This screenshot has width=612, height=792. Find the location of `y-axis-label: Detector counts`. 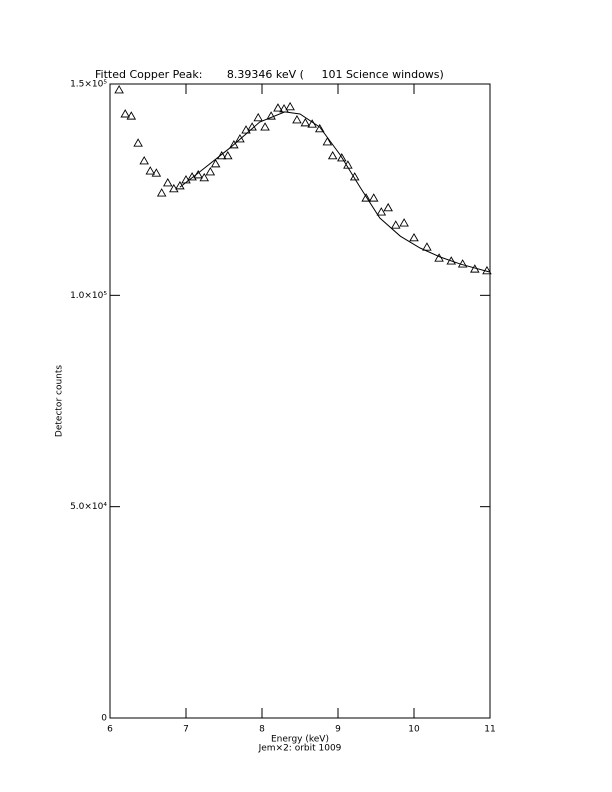

y-axis-label: Detector counts is located at coordinates (60, 401).